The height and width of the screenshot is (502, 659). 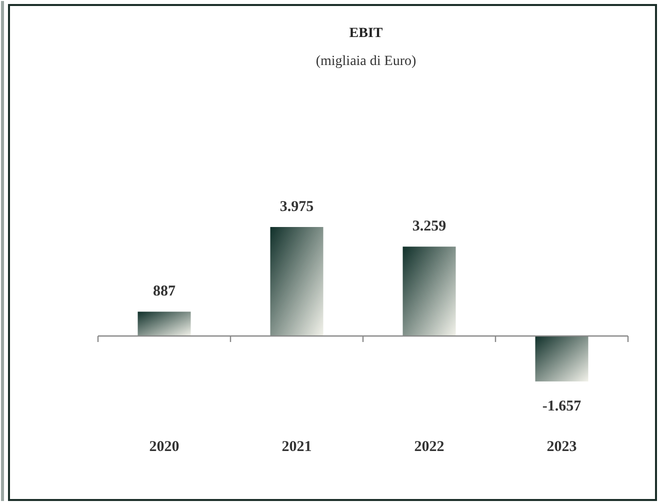 What do you see at coordinates (366, 61) in the screenshot?
I see `chart-subtitle: (migliaia di Euro)` at bounding box center [366, 61].